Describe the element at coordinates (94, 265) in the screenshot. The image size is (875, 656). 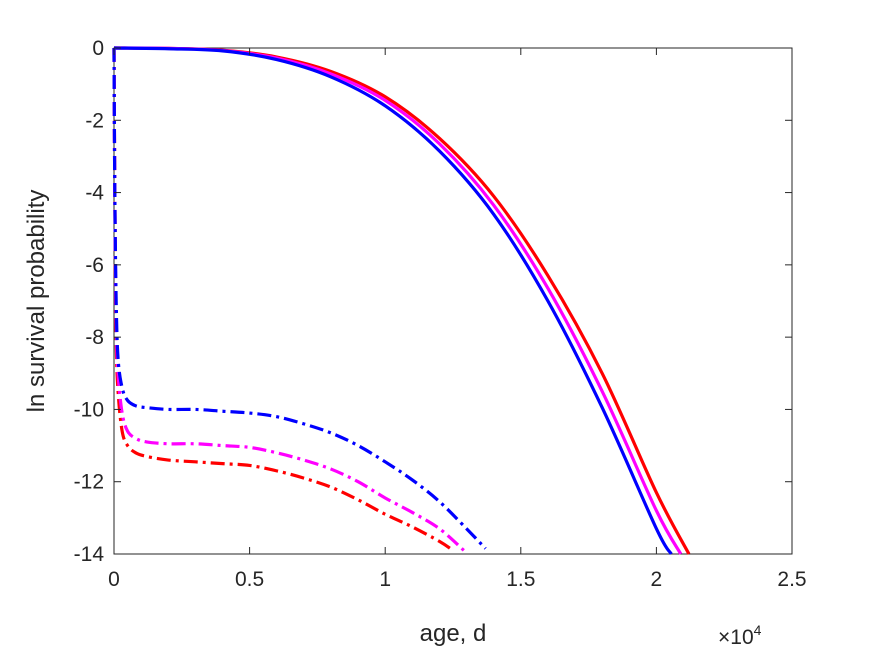
I see `y-tick-label: -6` at that location.